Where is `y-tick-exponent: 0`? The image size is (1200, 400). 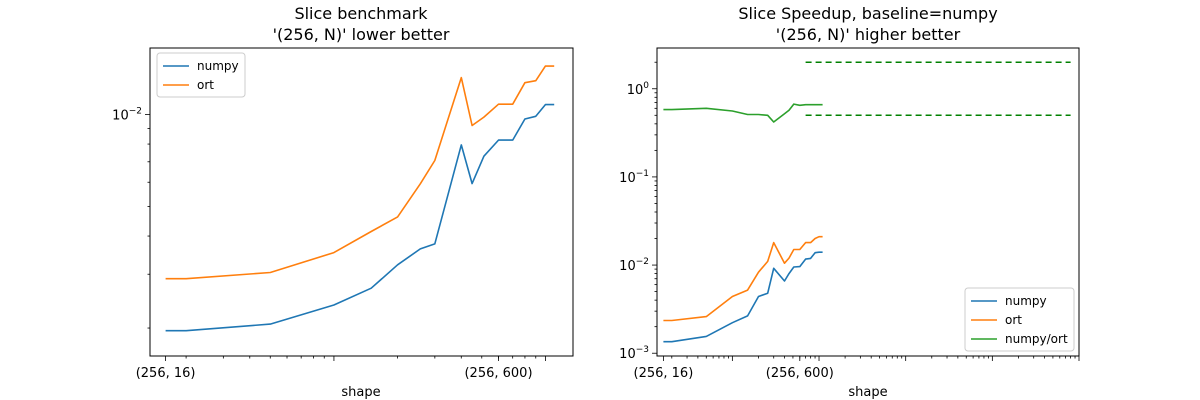
y-tick-exponent: 0 is located at coordinates (646, 86).